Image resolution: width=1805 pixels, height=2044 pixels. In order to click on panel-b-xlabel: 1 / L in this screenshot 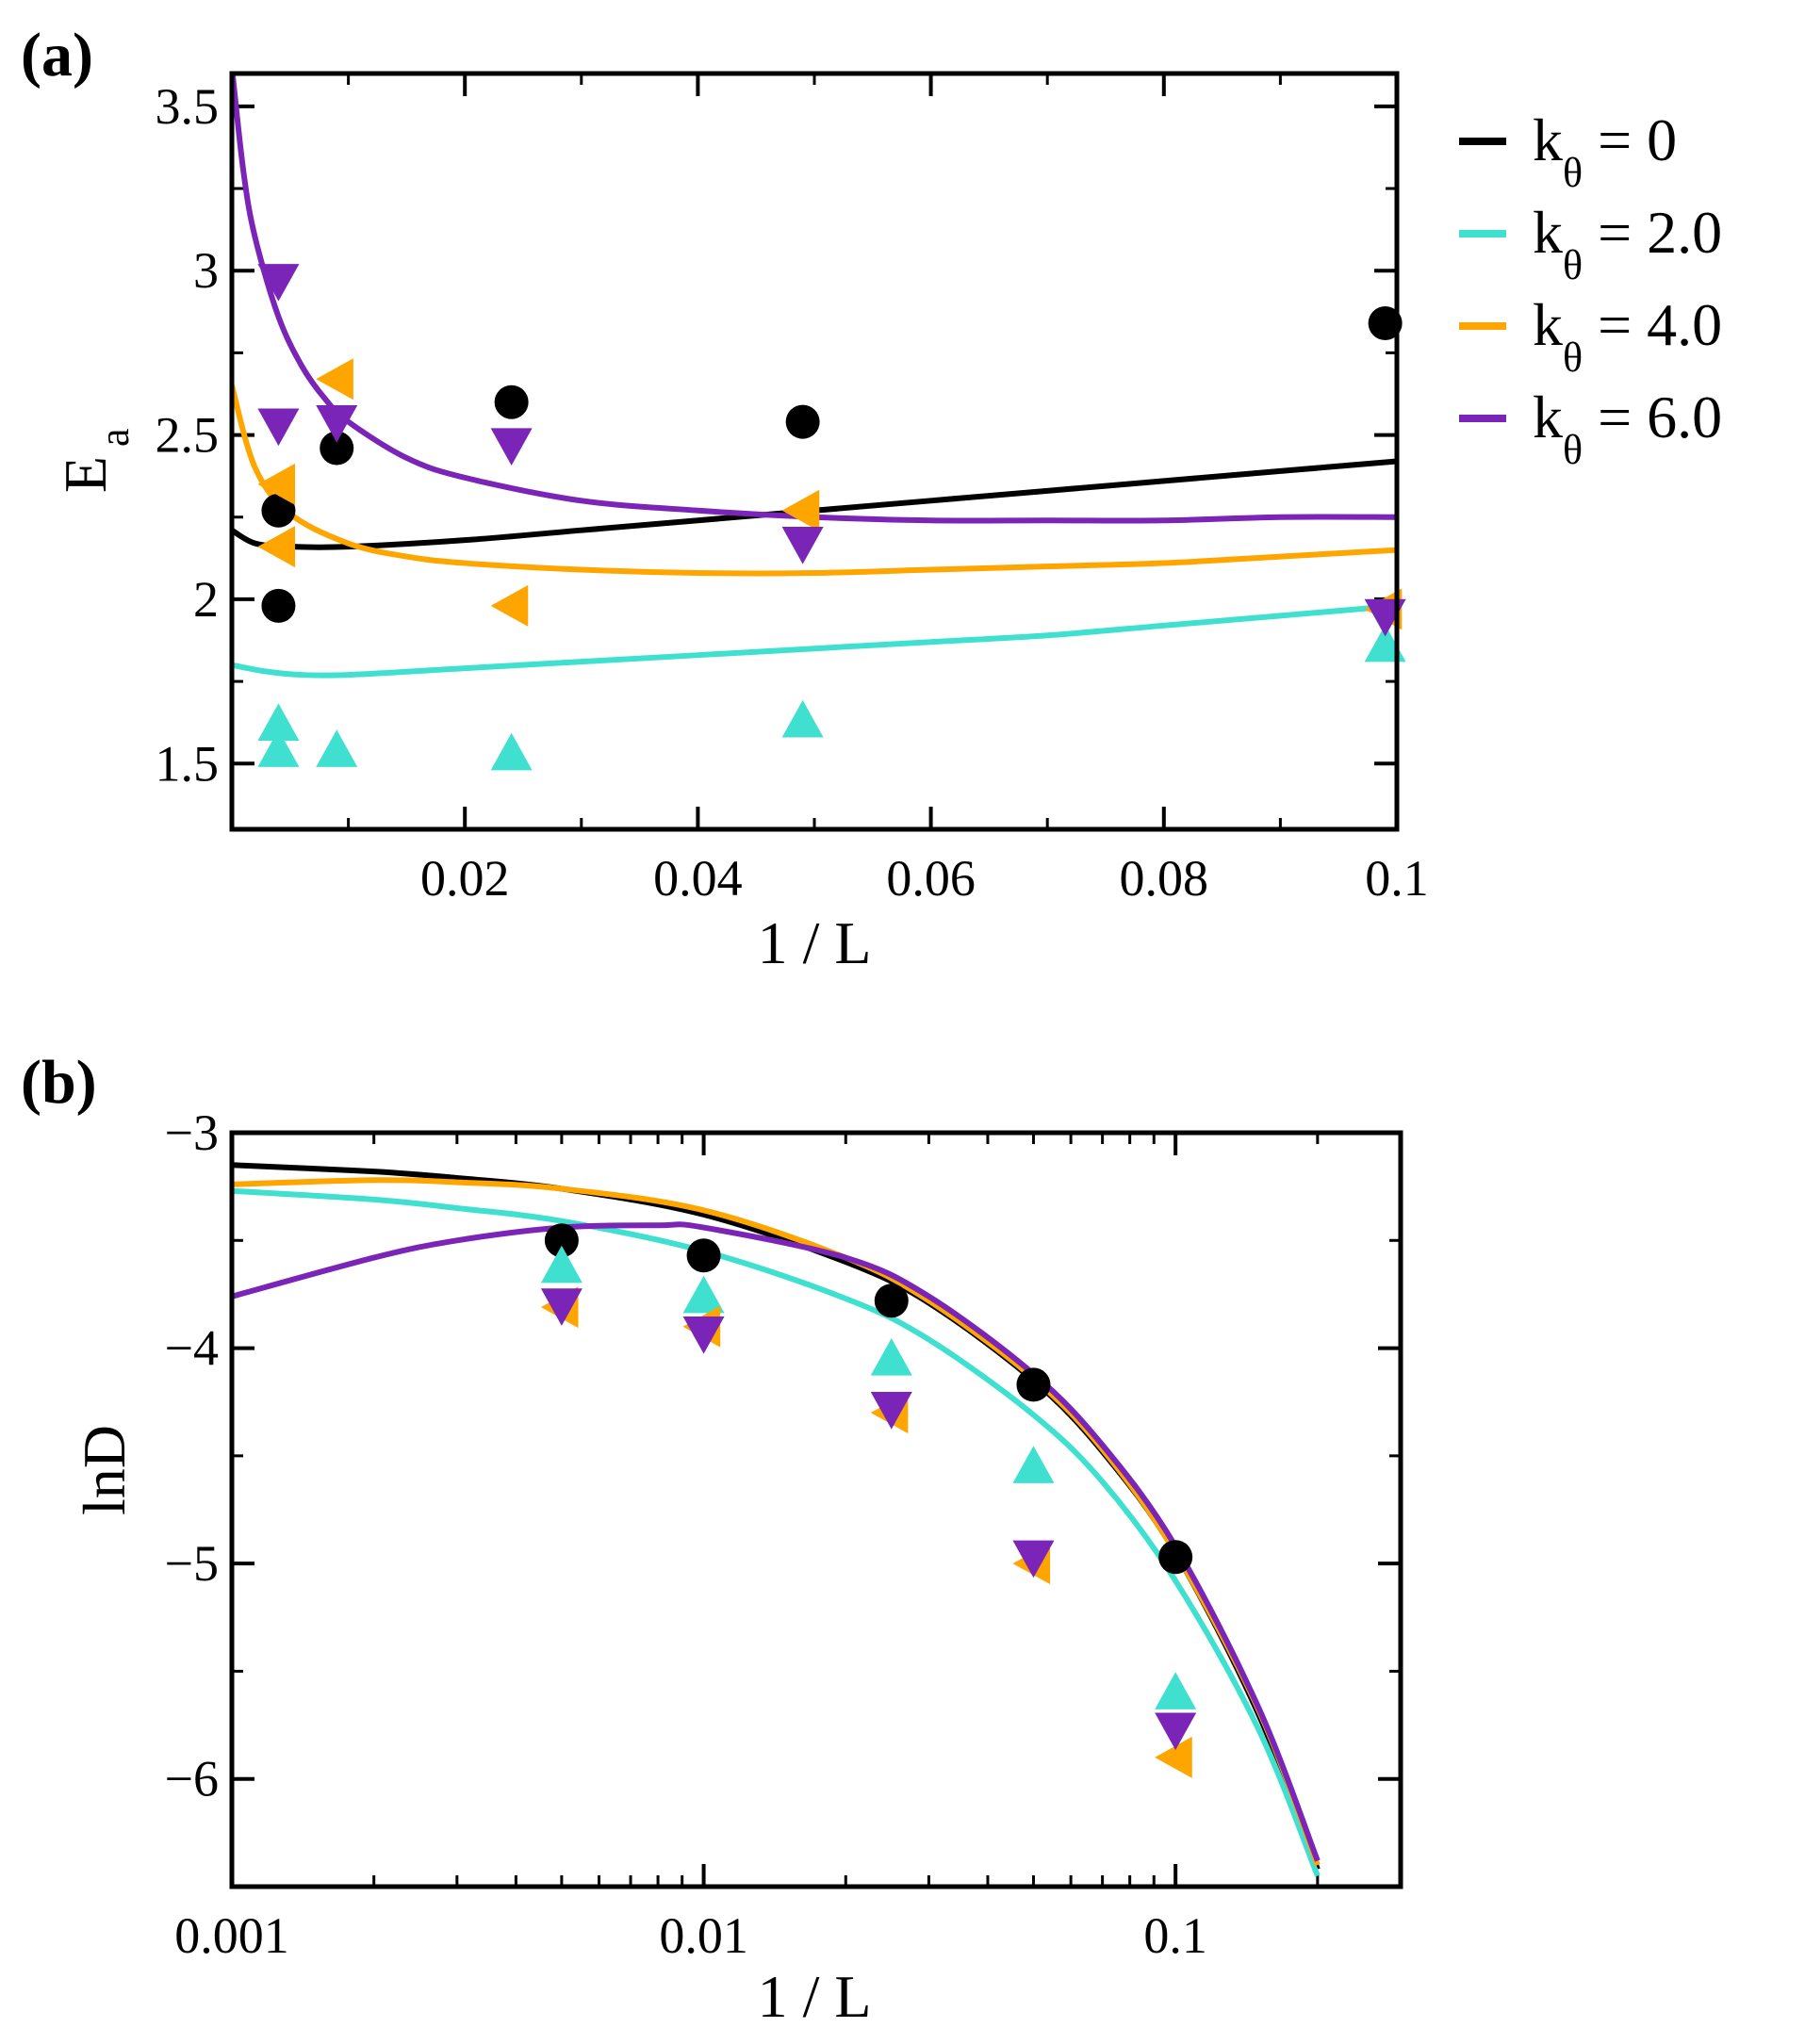, I will do `click(815, 1996)`.